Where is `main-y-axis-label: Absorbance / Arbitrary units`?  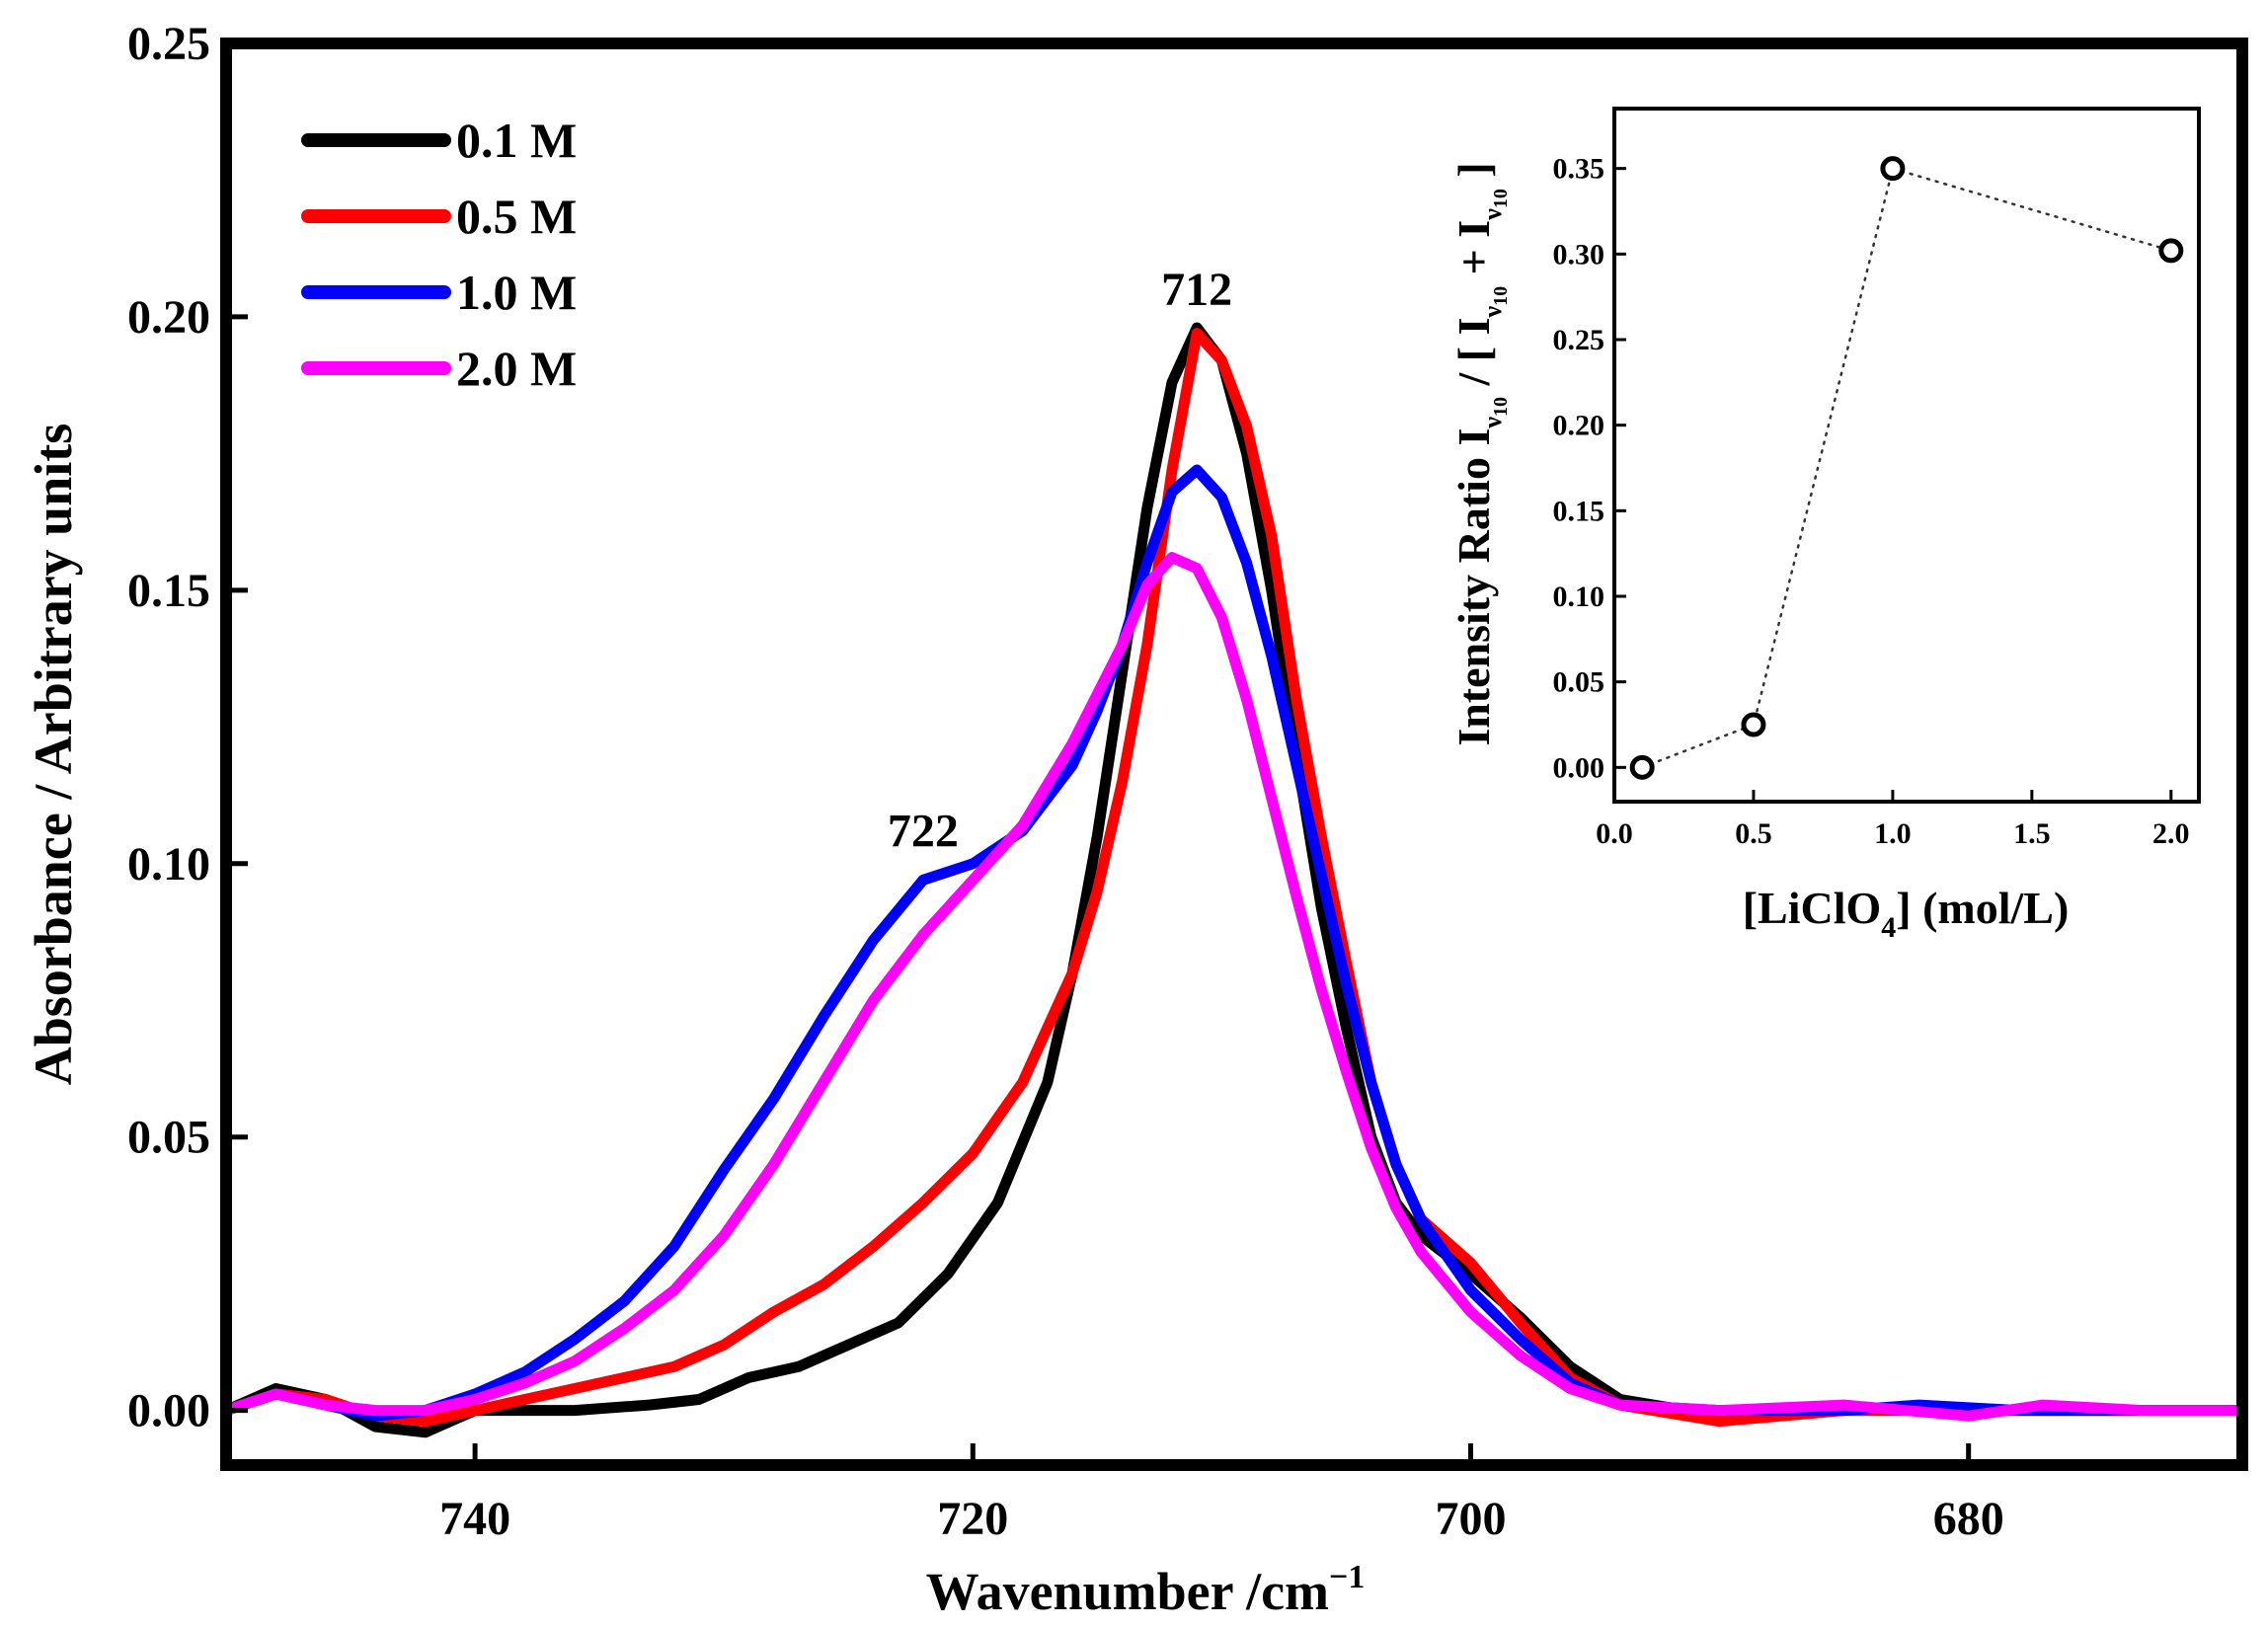 main-y-axis-label: Absorbance / Arbitrary units is located at coordinates (53, 755).